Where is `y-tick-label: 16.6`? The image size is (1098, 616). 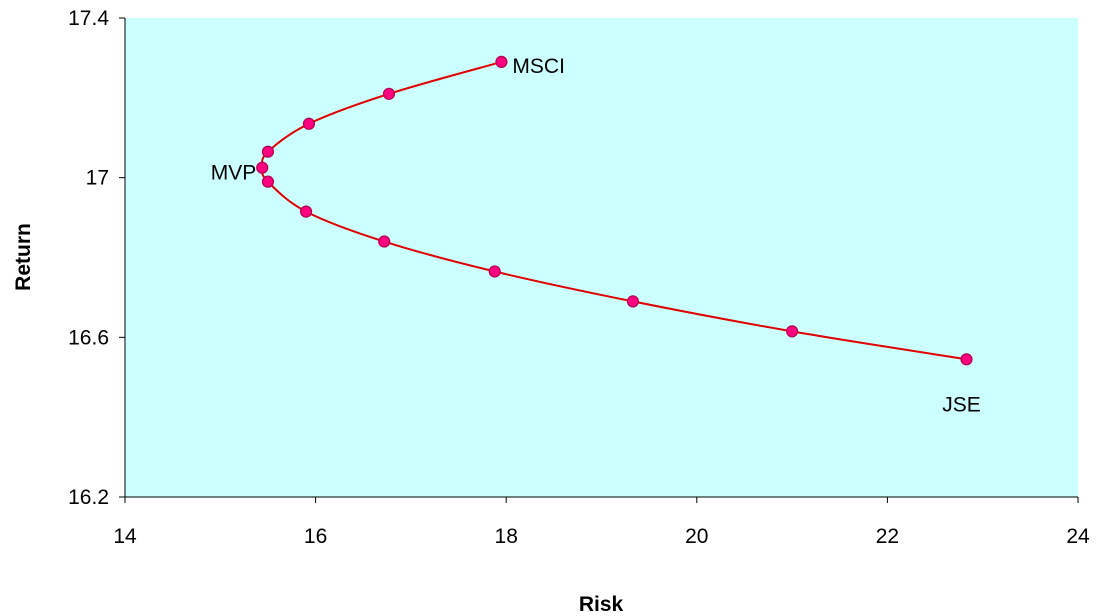
y-tick-label: 16.6 is located at coordinates (88, 337).